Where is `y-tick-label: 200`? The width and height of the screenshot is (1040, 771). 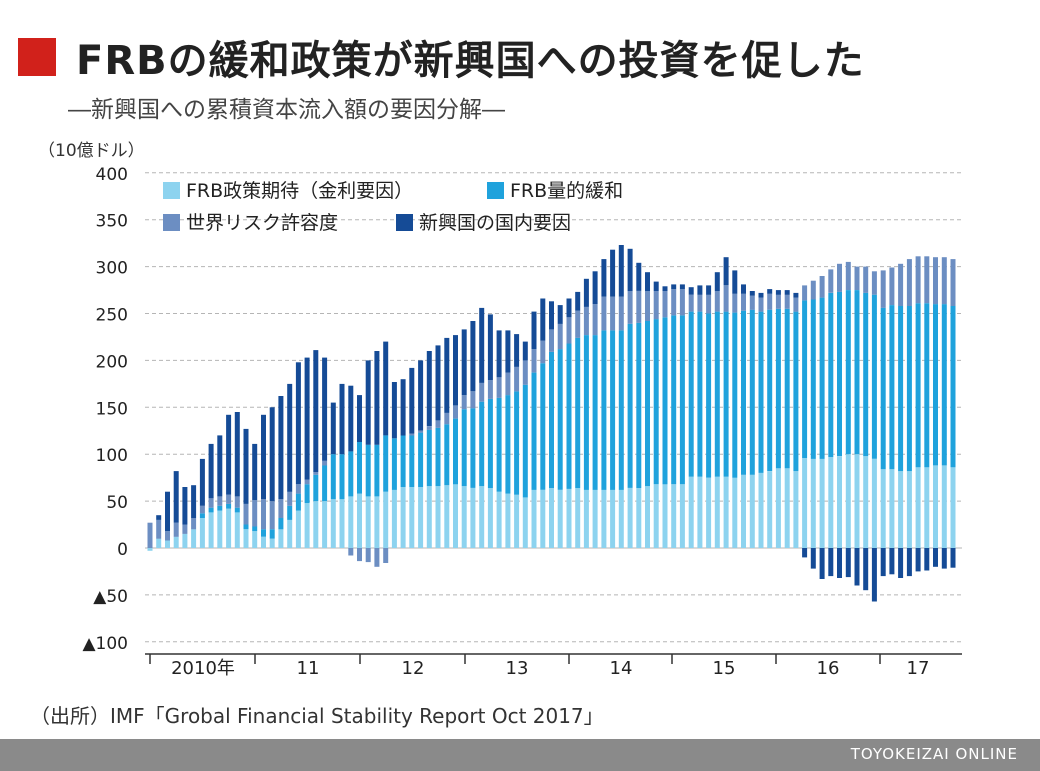 y-tick-label: 200 is located at coordinates (112, 362).